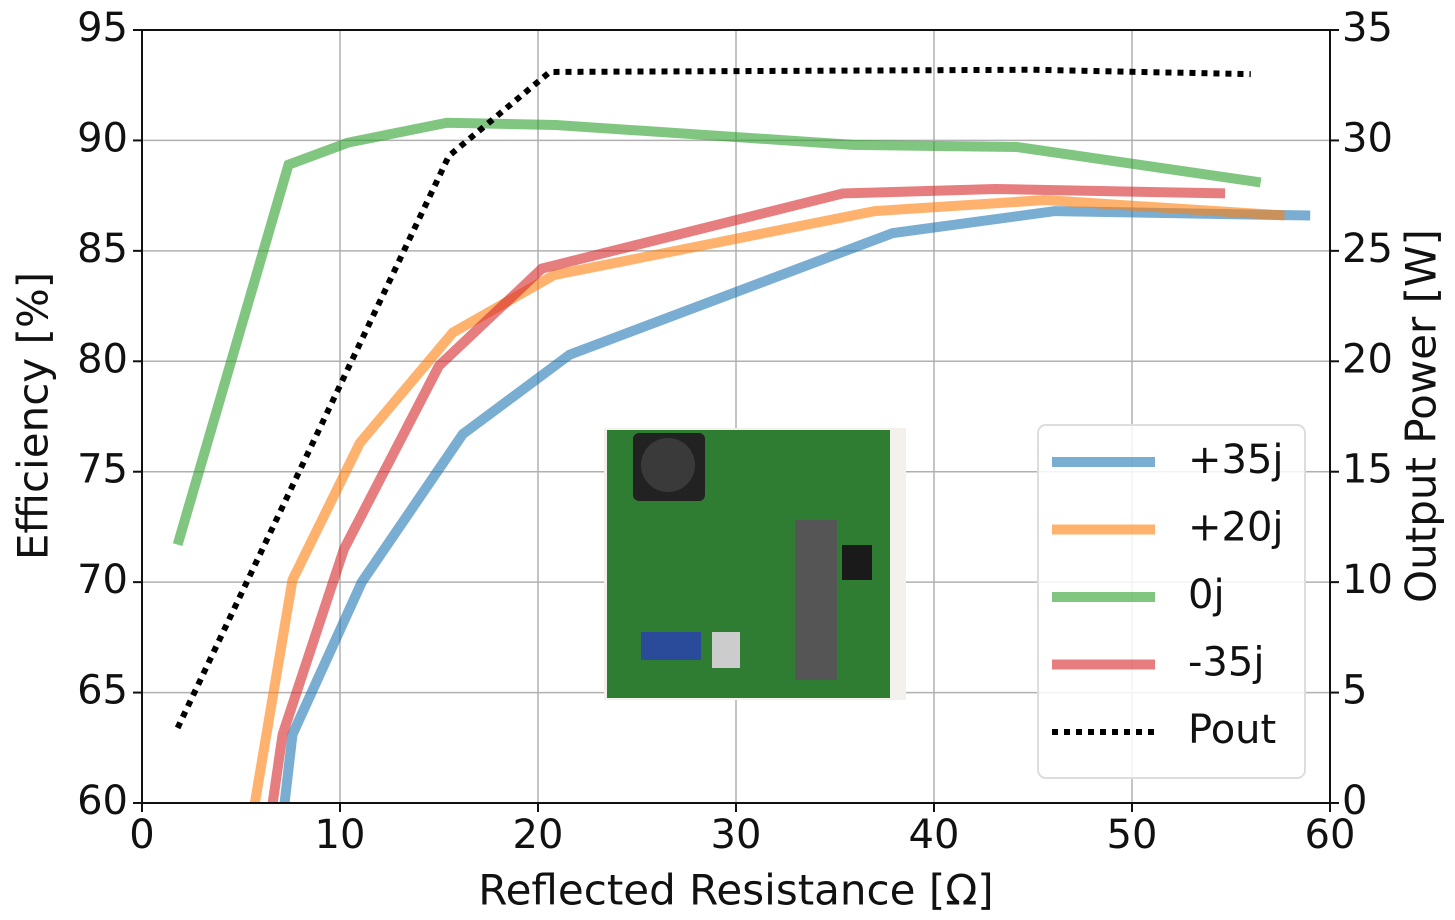 This screenshot has width=1455, height=920. Describe the element at coordinates (755, 564) in the screenshot. I see `board-photo` at that location.